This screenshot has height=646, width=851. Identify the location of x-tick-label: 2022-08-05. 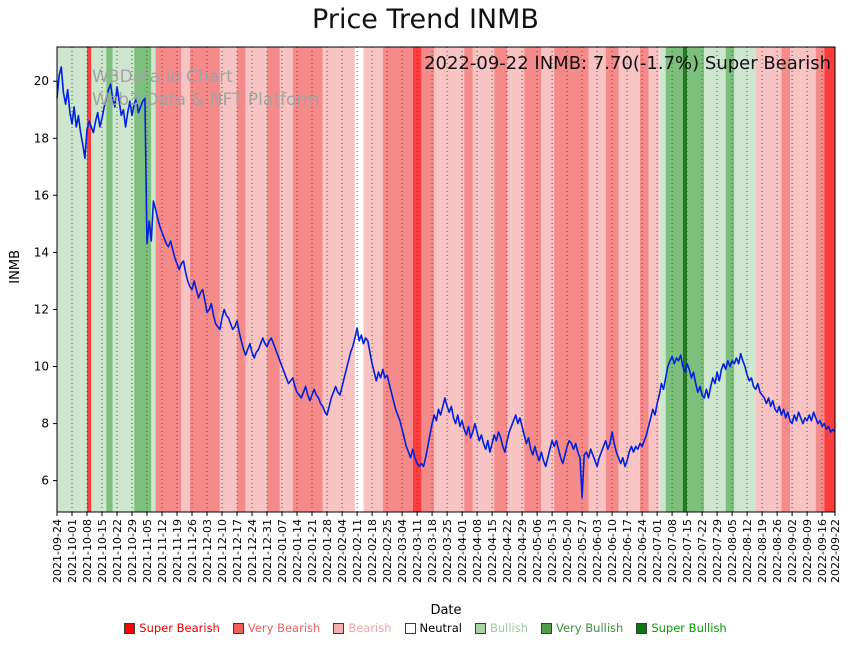
(732, 551).